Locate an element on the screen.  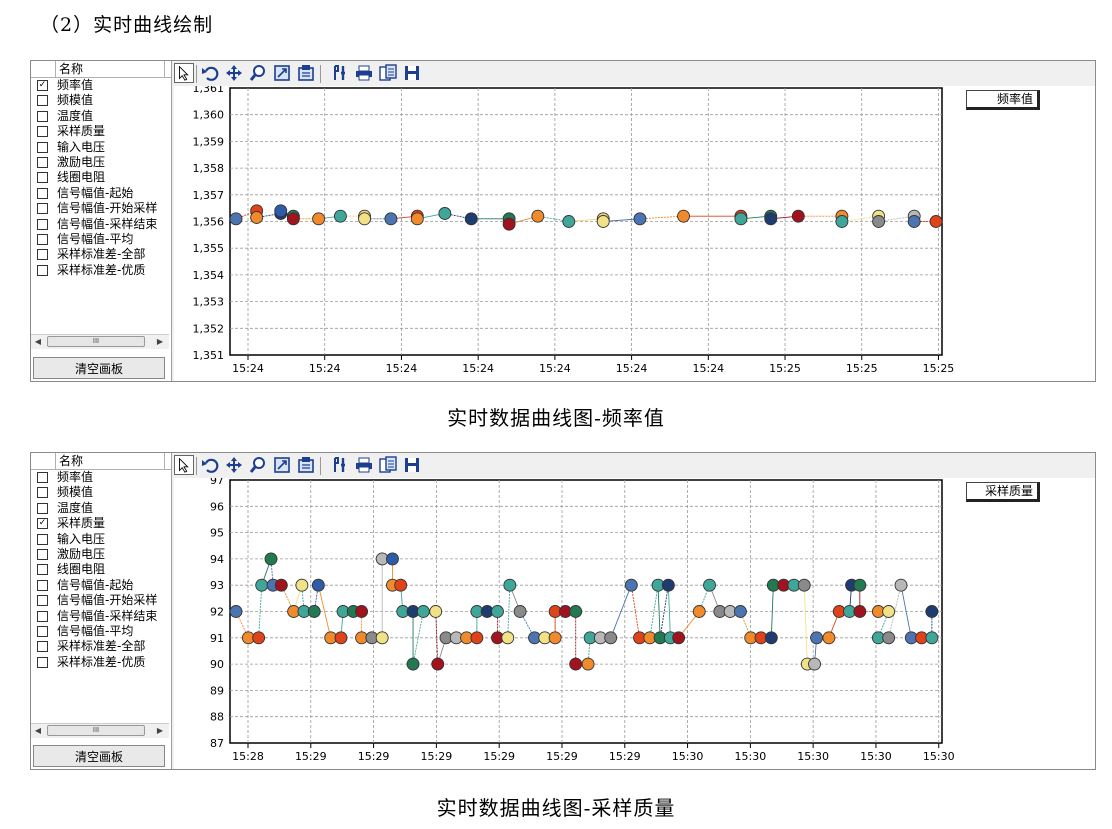
undo-tool-button is located at coordinates (210, 73).